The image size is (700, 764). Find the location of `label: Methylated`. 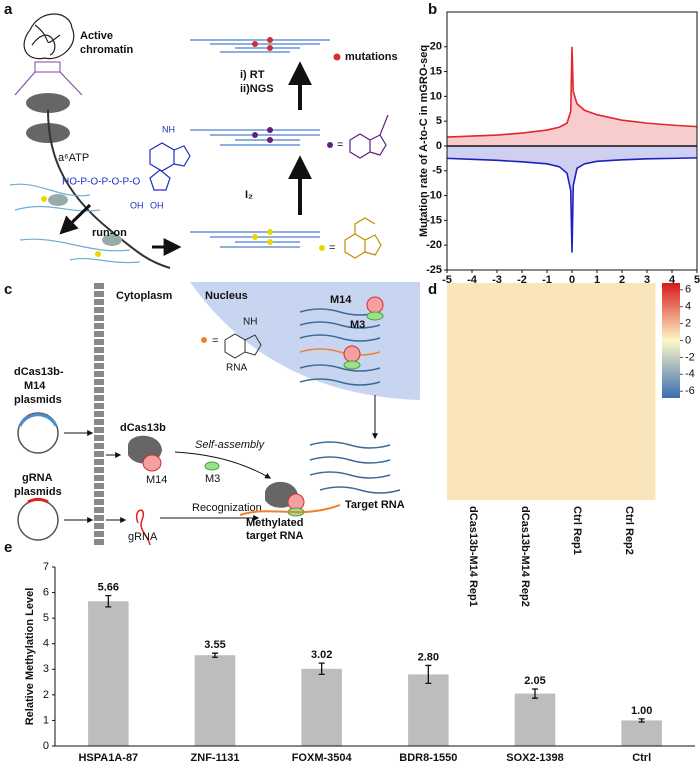

label: Methylated is located at coordinates (274, 523).